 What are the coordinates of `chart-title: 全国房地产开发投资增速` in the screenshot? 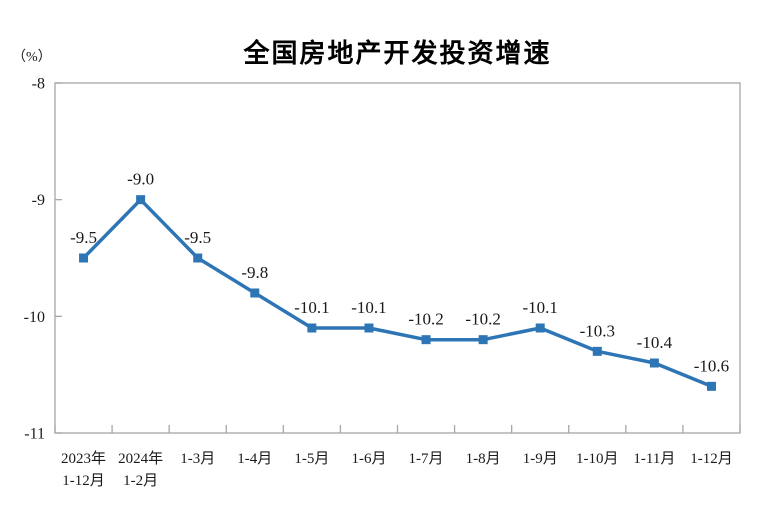 It's located at (397, 53).